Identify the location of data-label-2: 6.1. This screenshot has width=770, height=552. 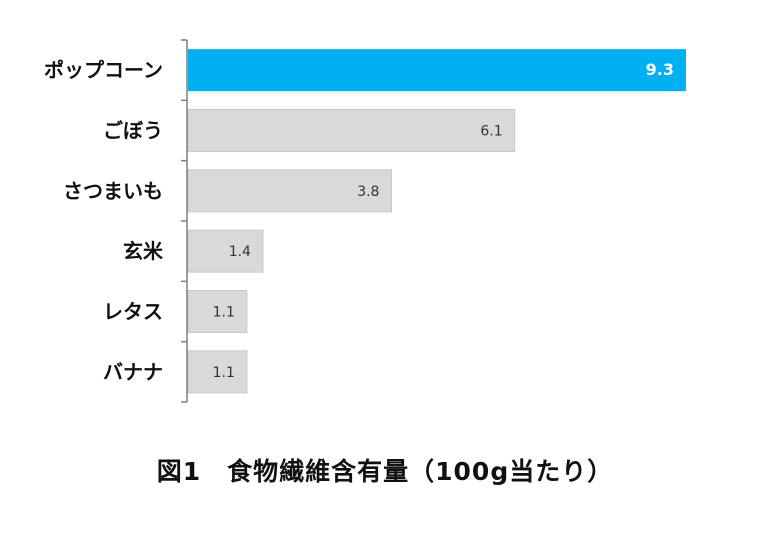
(491, 132).